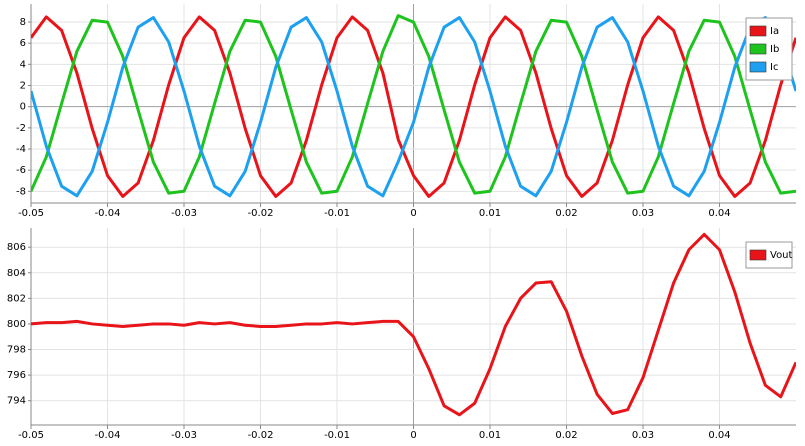  What do you see at coordinates (781, 255) in the screenshot?
I see `legend-label: Vout` at bounding box center [781, 255].